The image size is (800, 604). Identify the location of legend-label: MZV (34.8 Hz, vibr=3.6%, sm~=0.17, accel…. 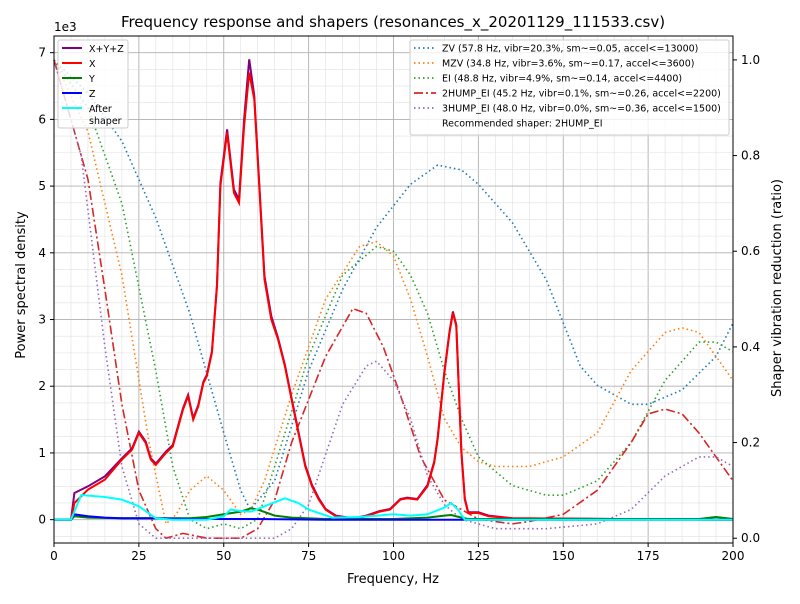
(568, 64).